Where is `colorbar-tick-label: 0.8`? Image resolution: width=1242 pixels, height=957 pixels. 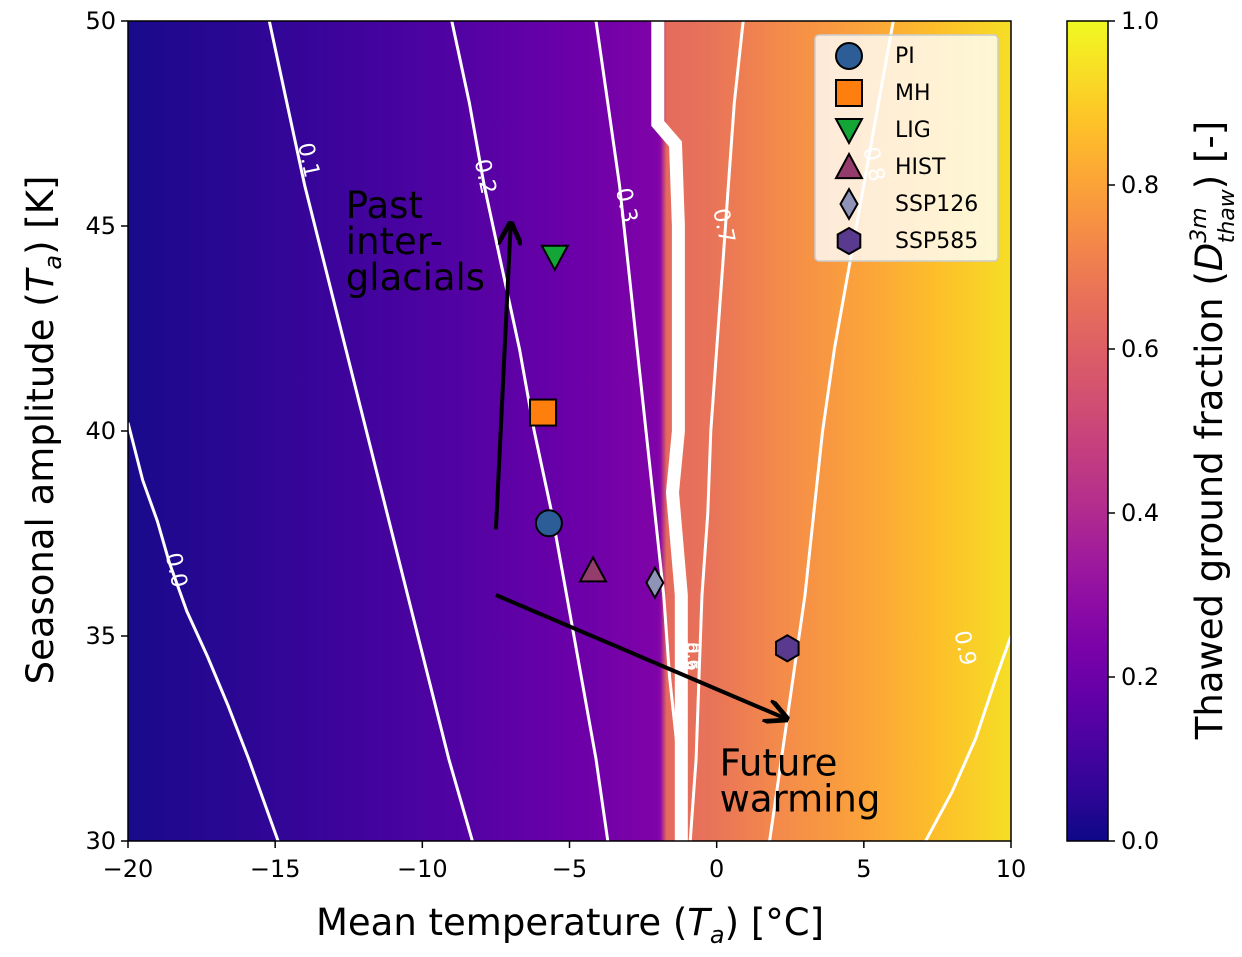
colorbar-tick-label: 0.8 is located at coordinates (1140, 185).